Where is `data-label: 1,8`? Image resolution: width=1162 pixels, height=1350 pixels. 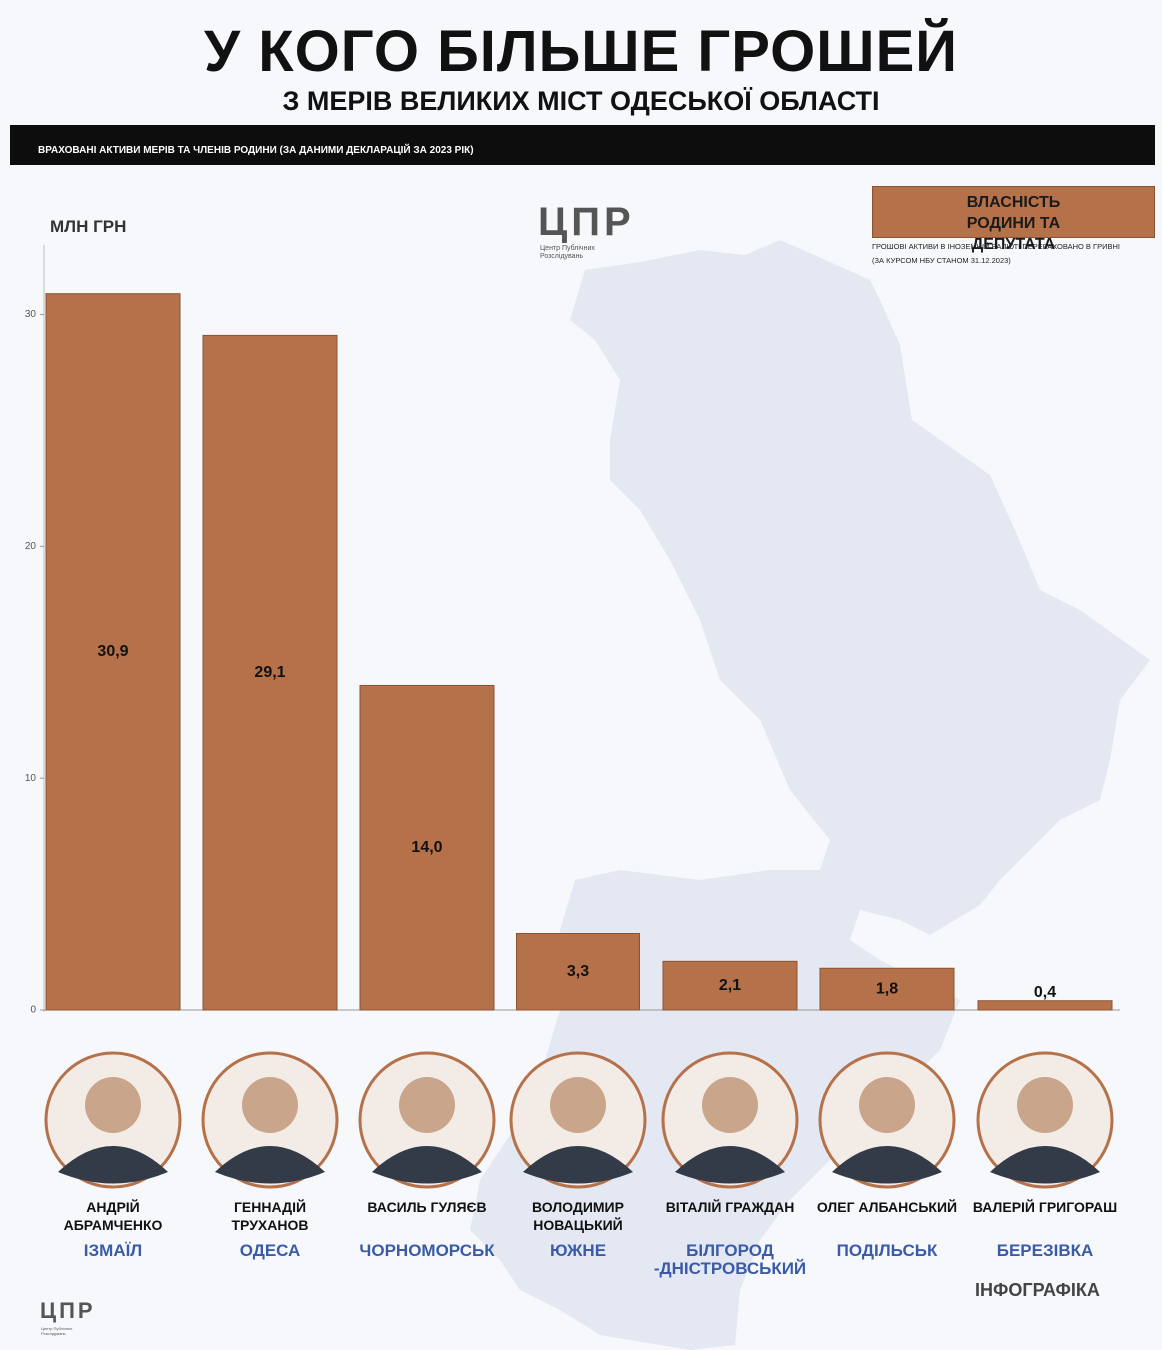 data-label: 1,8 is located at coordinates (887, 988).